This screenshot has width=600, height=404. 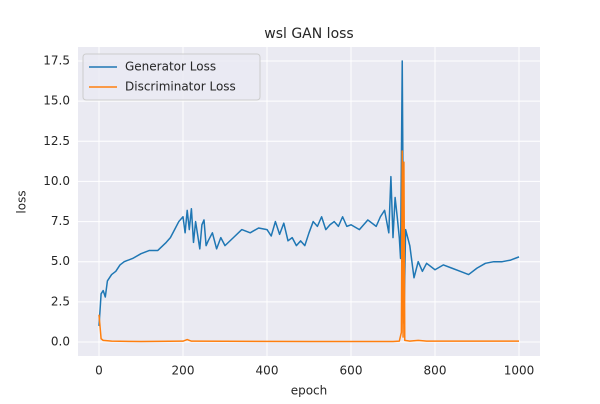 What do you see at coordinates (22, 201) in the screenshot?
I see `y-axis-label: loss` at bounding box center [22, 201].